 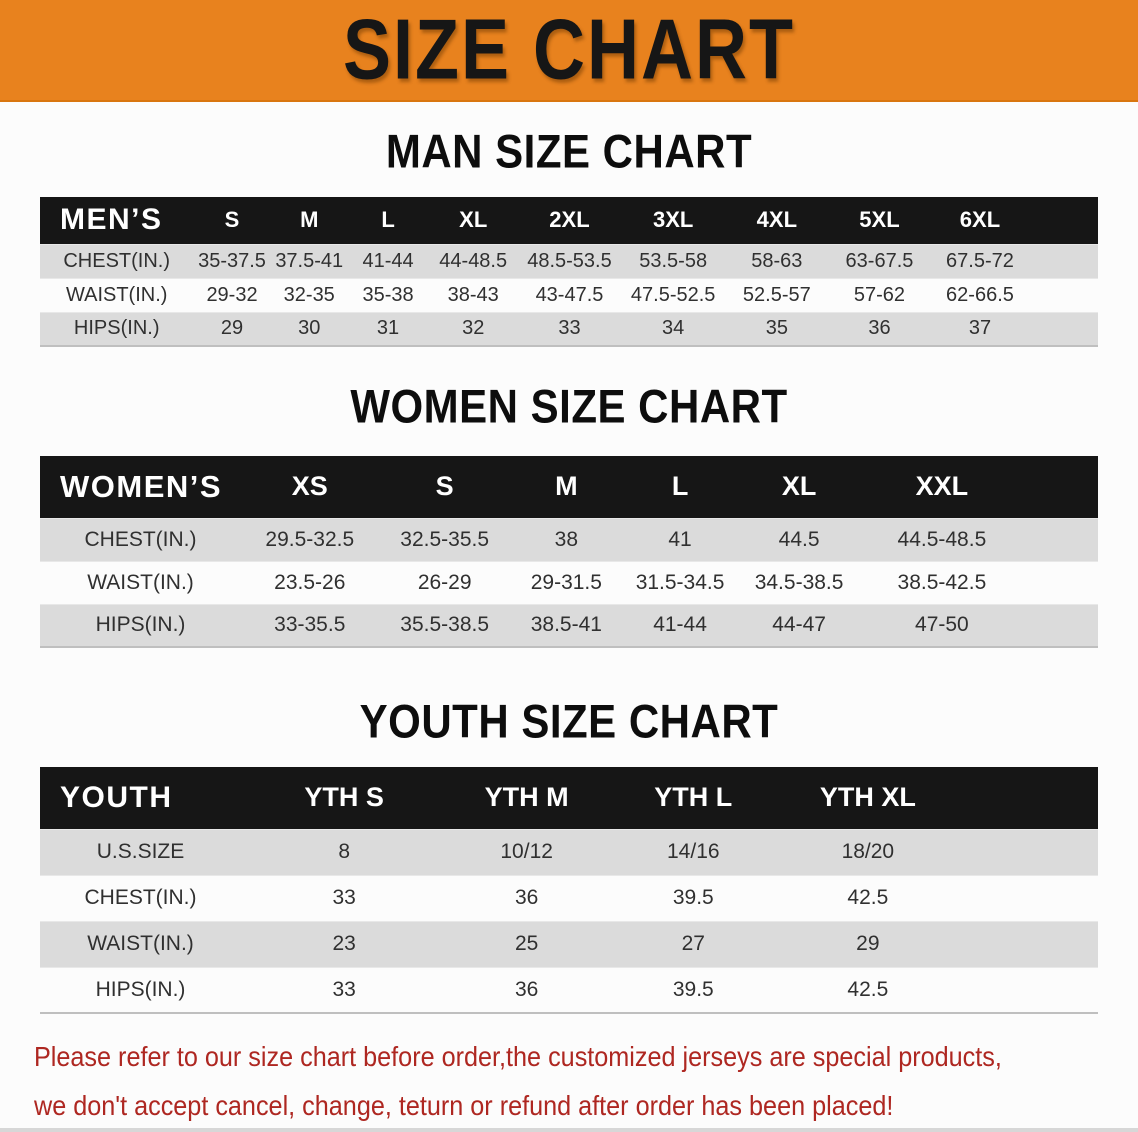 What do you see at coordinates (879, 220) in the screenshot?
I see `size-header-cell: 5XL` at bounding box center [879, 220].